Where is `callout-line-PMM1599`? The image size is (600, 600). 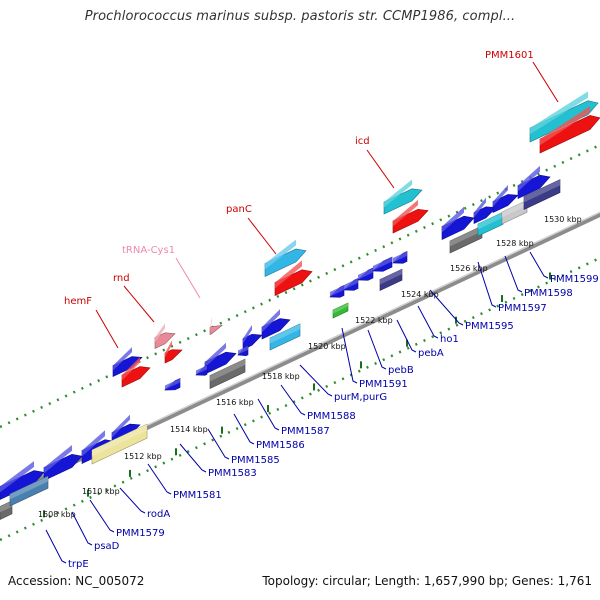
callout-line-PMM1599 is located at coordinates (539, 265).